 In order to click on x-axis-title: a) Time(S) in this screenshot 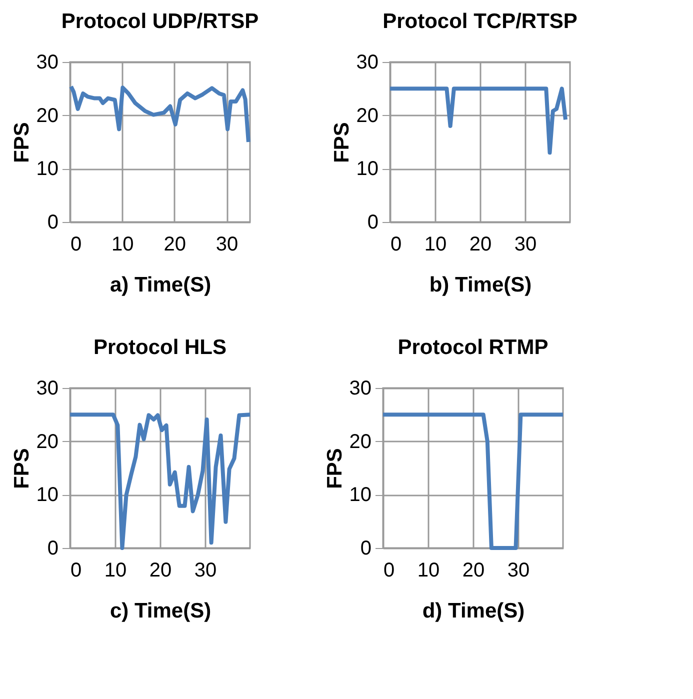, I will do `click(161, 285)`.